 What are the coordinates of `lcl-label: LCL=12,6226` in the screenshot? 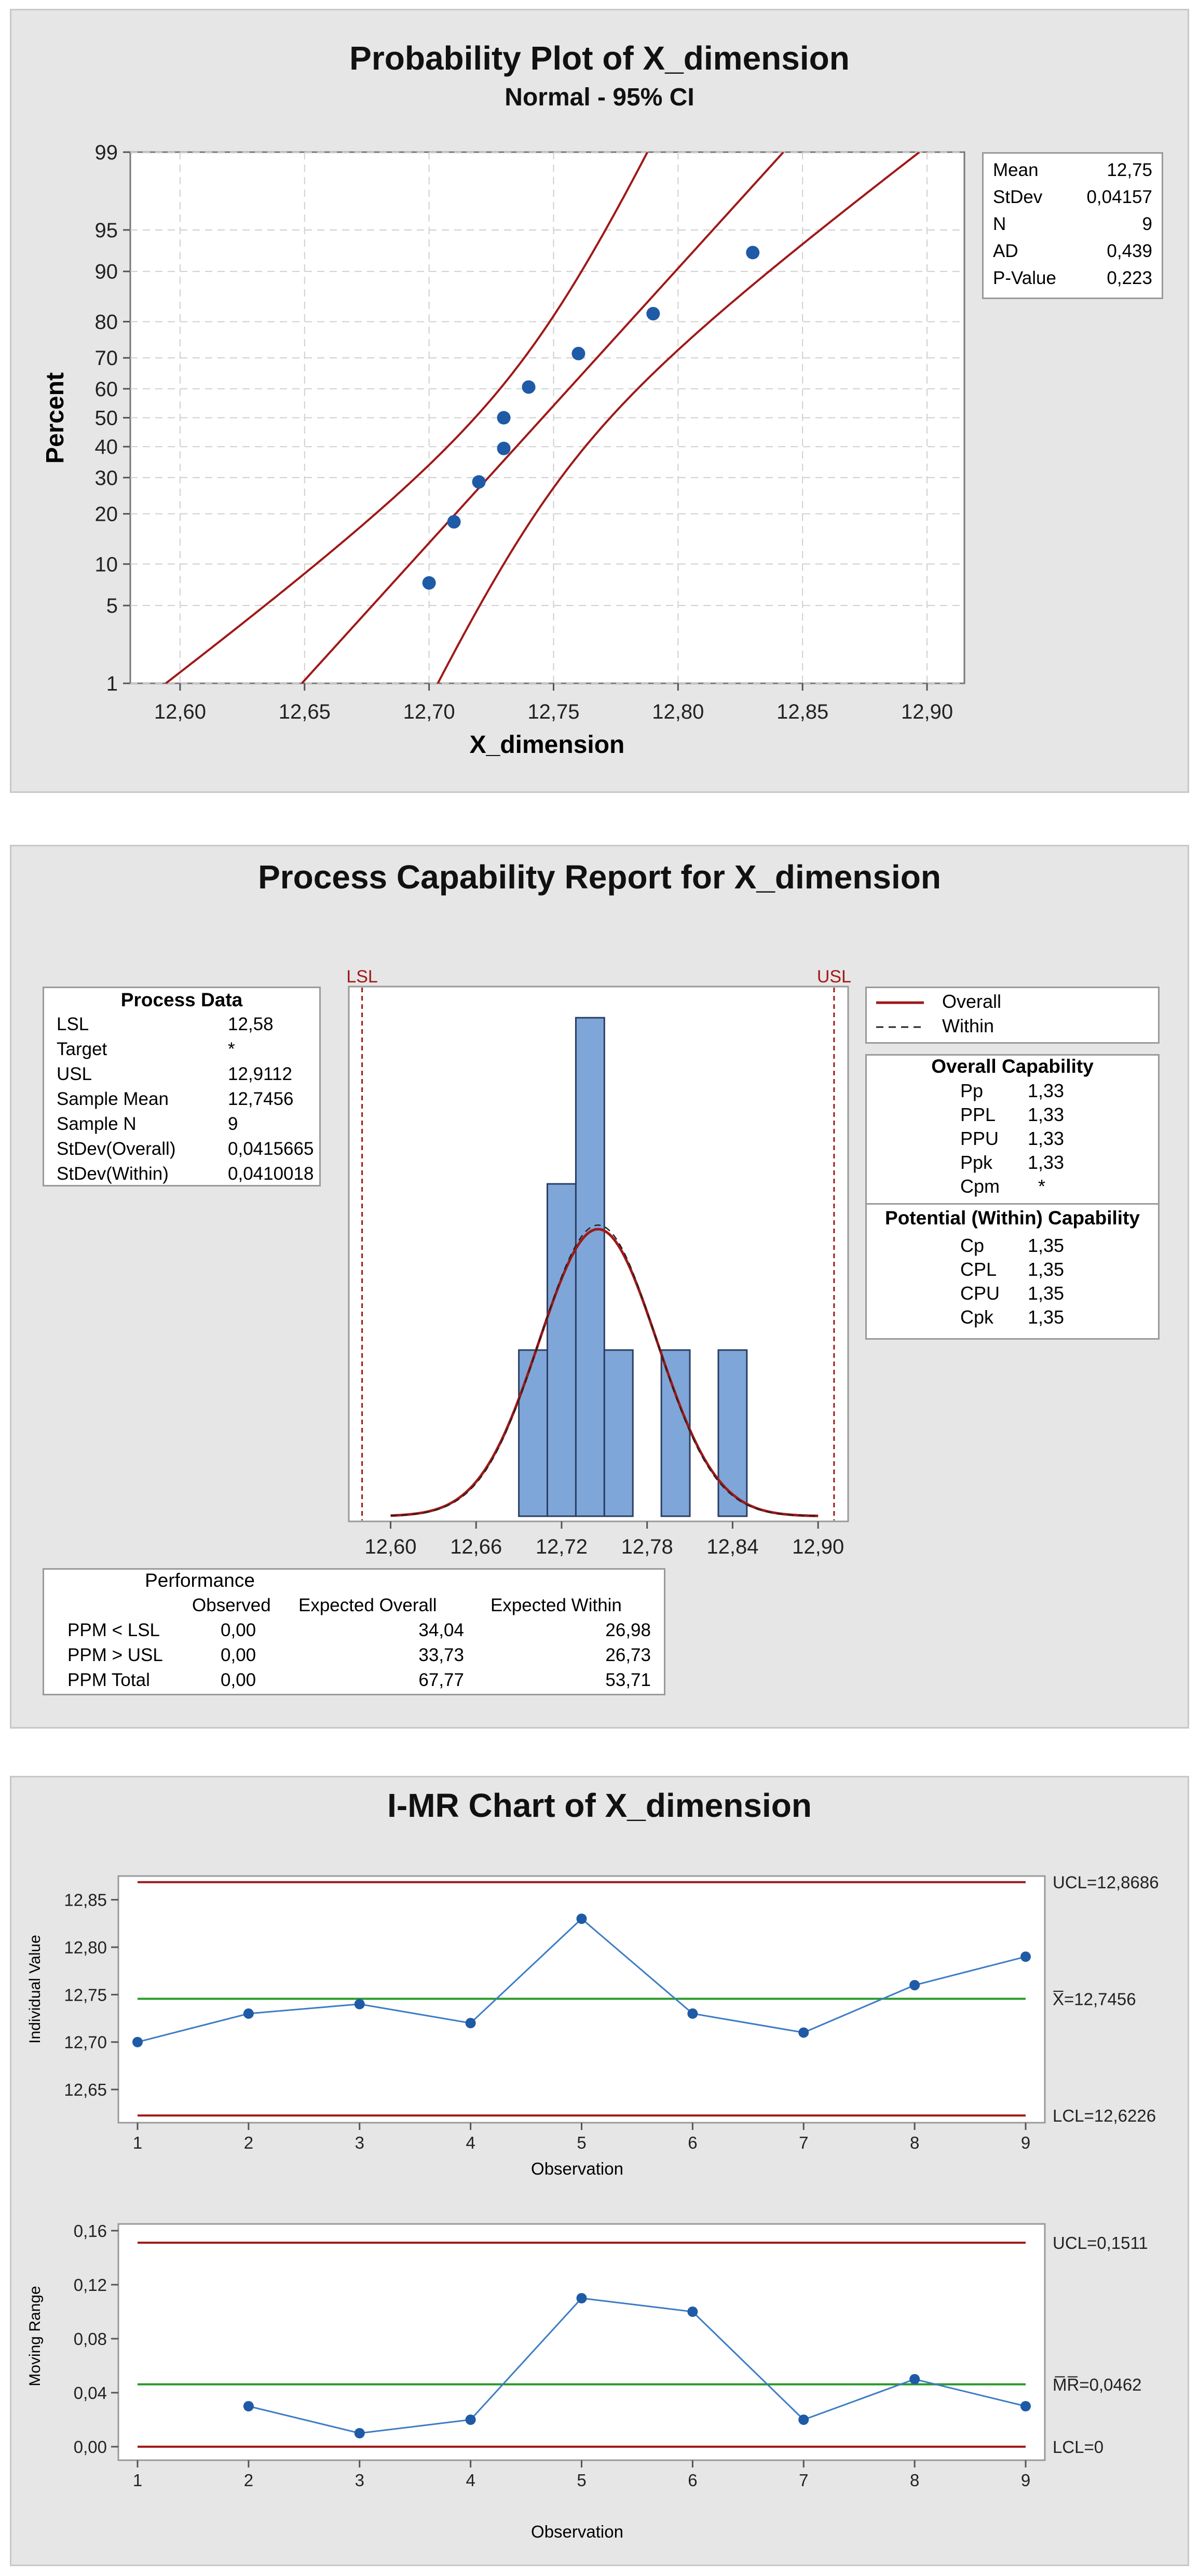 It's located at (1104, 2115).